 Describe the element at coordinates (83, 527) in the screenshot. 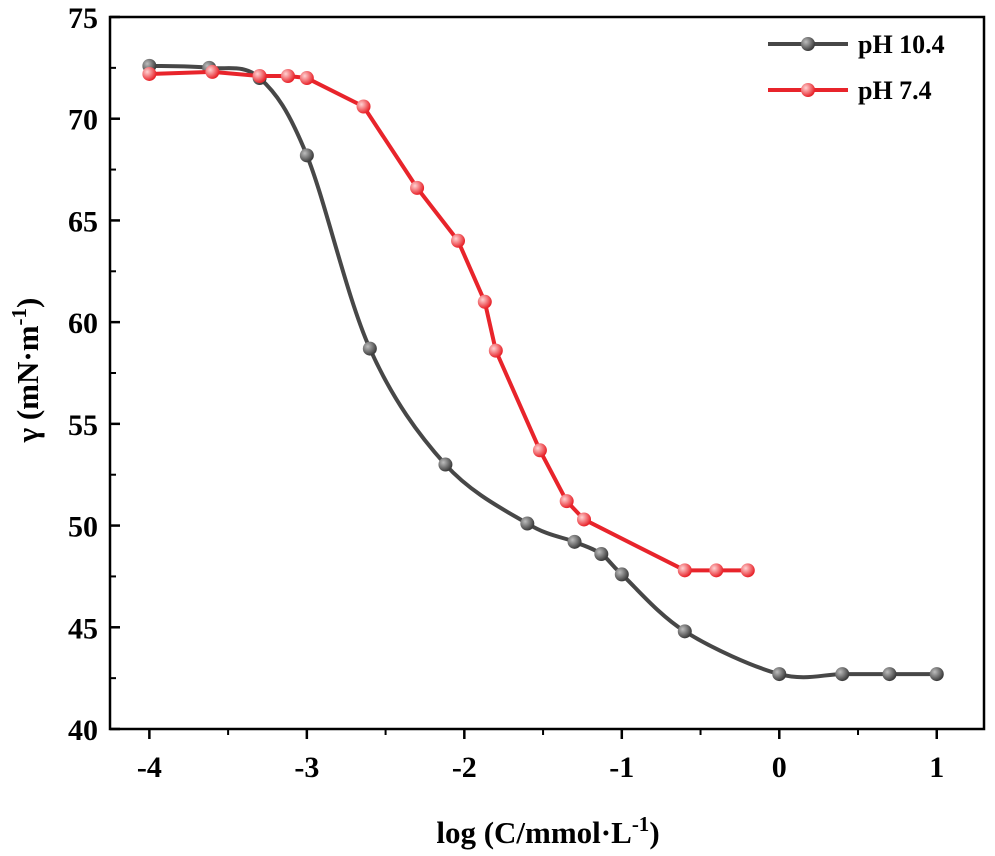

I see `y-tick-label: 50` at that location.